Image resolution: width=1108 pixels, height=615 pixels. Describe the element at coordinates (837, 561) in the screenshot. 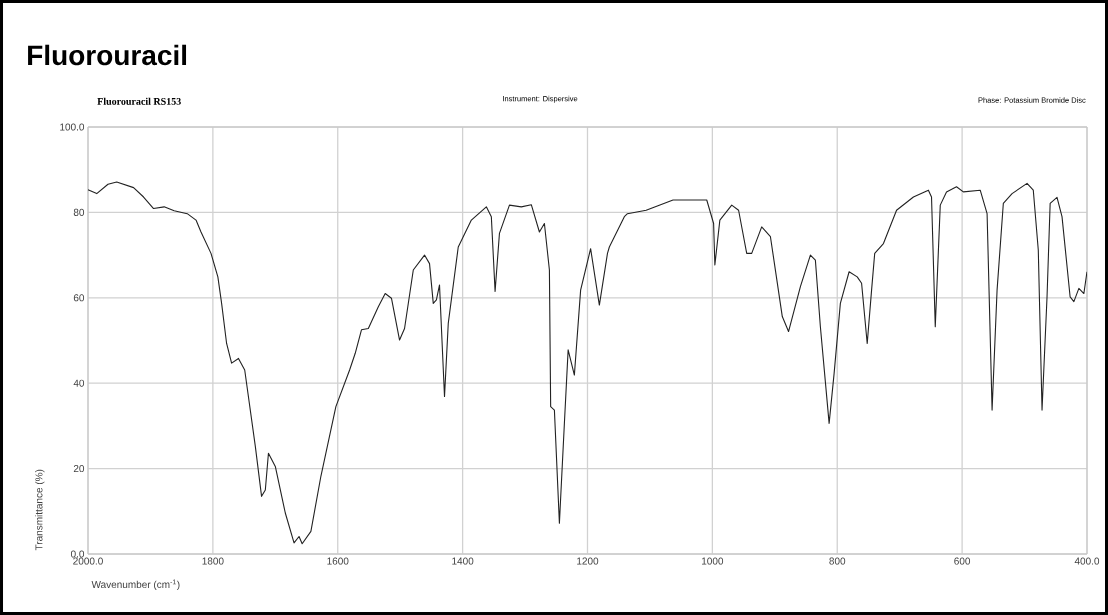

I see `x-tick-label: 800` at that location.